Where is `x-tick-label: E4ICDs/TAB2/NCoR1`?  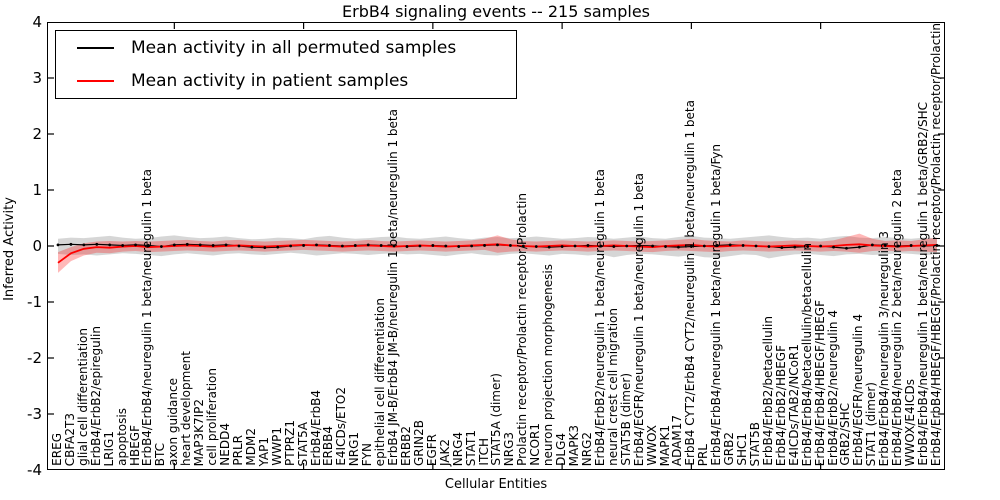
x-tick-label: E4ICDs/TAB2/NCoR1 is located at coordinates (793, 405).